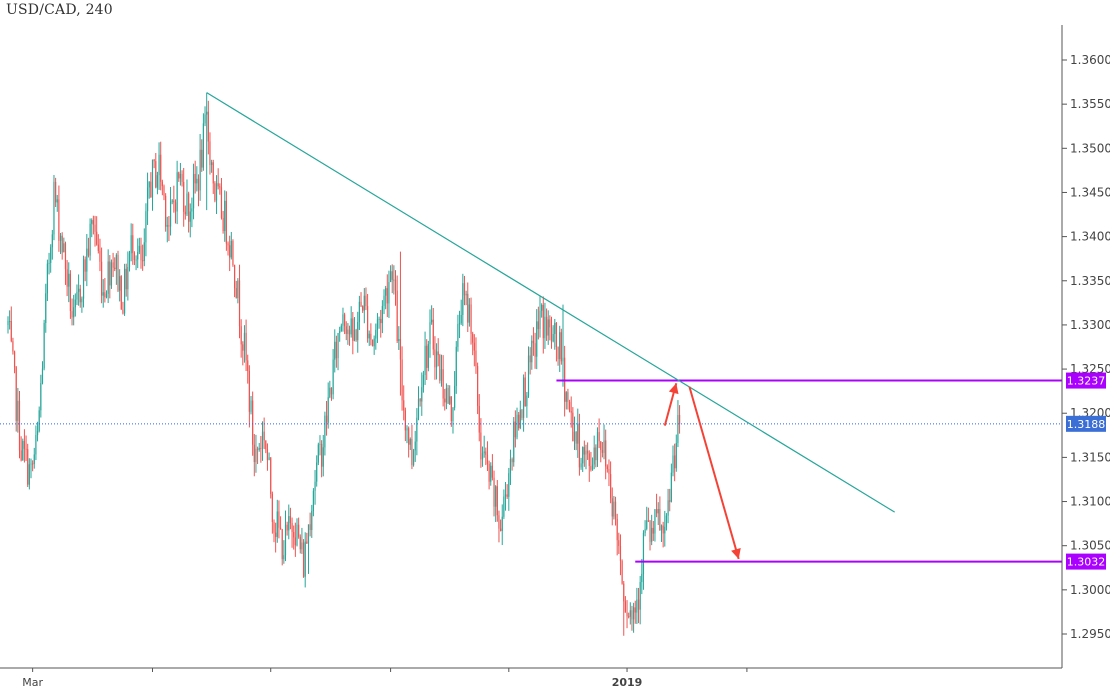 This screenshot has height=699, width=1110. Describe the element at coordinates (1090, 281) in the screenshot. I see `y-tick-label: 1.3350` at that location.